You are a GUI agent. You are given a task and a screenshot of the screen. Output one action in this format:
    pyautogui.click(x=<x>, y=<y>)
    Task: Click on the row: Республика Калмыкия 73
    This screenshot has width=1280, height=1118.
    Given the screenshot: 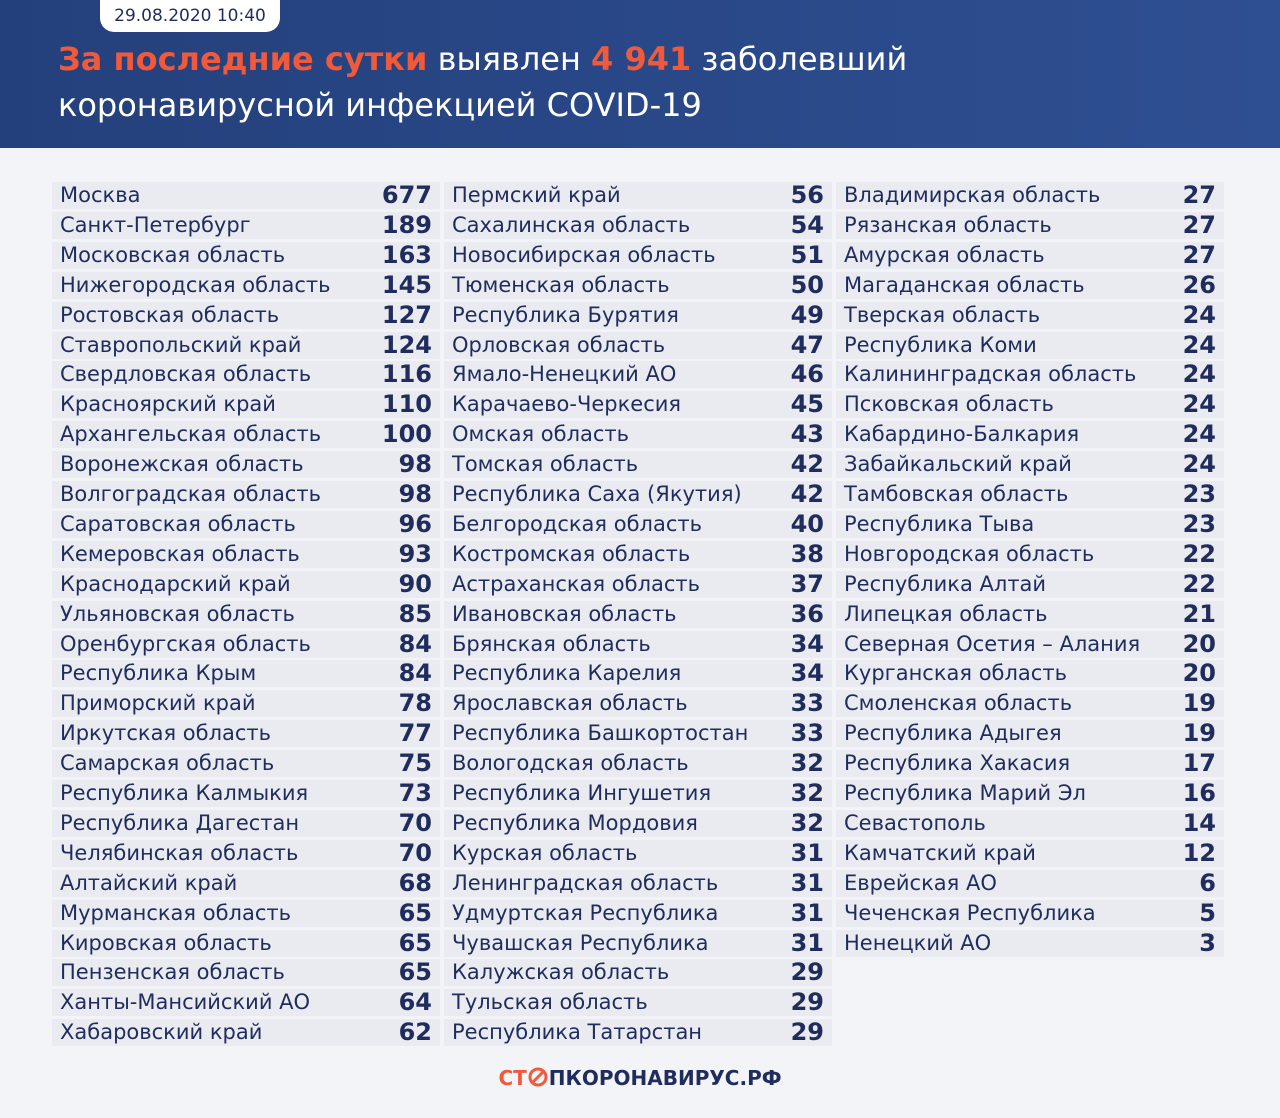 What is the action you would take?
    pyautogui.click(x=246, y=793)
    